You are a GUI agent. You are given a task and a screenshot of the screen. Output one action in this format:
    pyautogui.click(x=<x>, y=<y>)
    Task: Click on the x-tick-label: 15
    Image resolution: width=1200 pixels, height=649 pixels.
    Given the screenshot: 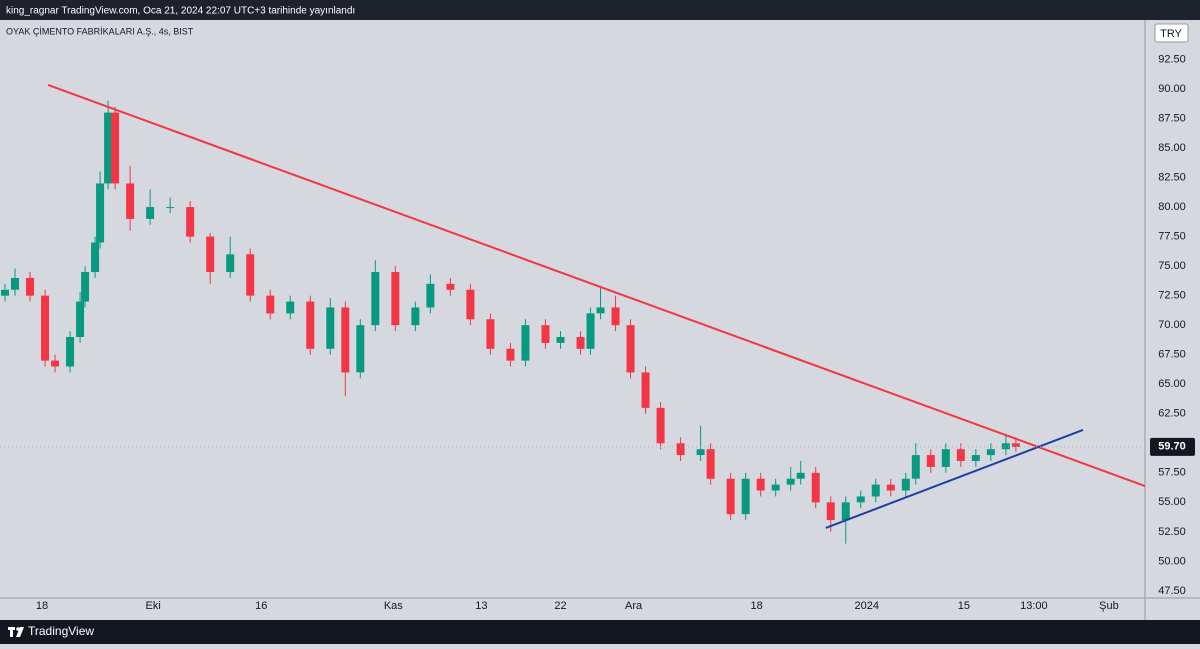 What is the action you would take?
    pyautogui.click(x=964, y=606)
    